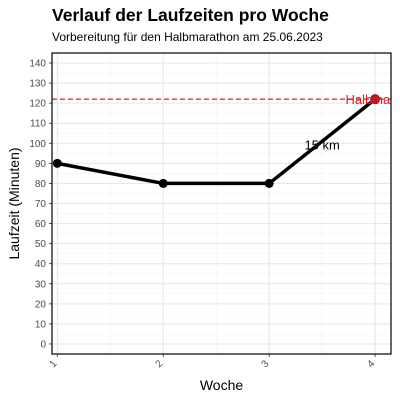 This screenshot has width=400, height=400. I want to click on x-axis-ticks: 1 2 3 4, so click(213, 362).